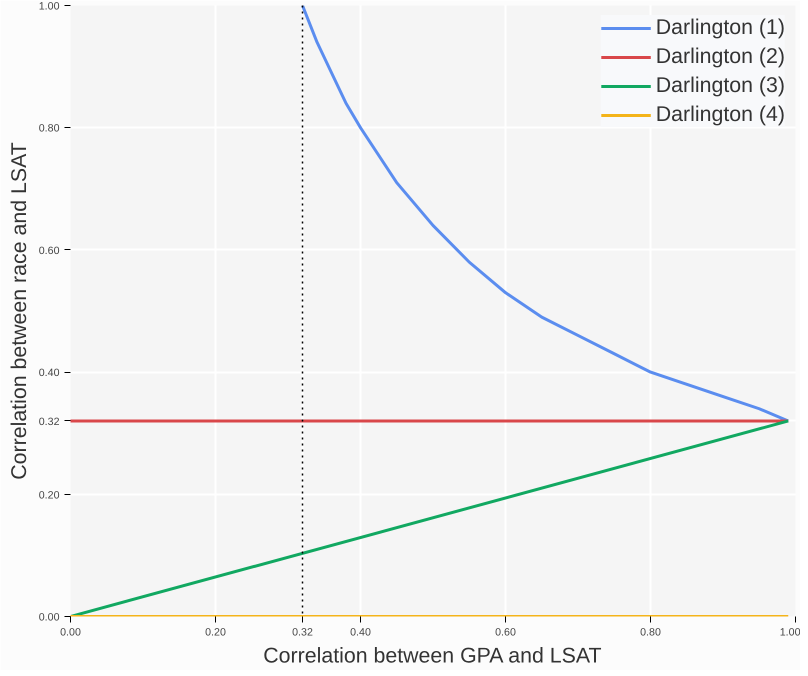  Describe the element at coordinates (49, 618) in the screenshot. I see `y-tick-label: 0.00` at that location.